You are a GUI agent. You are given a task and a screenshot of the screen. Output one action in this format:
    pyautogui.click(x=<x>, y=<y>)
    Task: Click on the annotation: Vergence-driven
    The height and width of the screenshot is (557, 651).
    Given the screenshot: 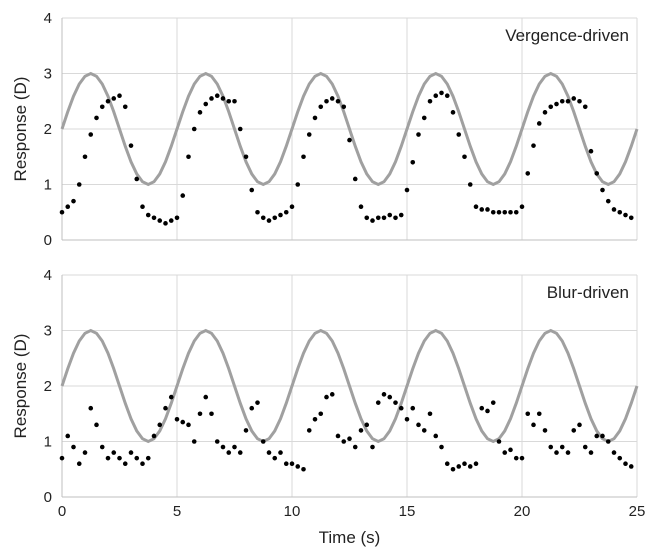 What is the action you would take?
    pyautogui.click(x=567, y=35)
    